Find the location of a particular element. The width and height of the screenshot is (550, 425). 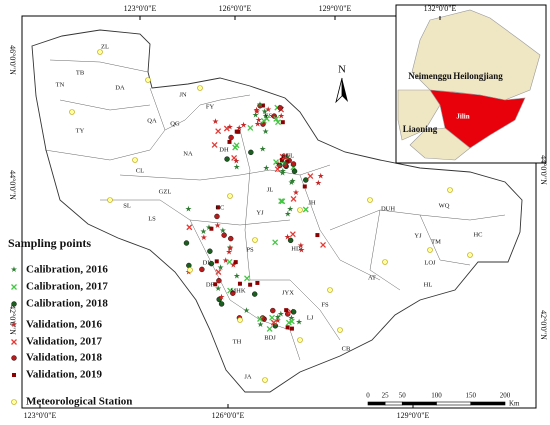

legend-symbol: ★ is located at coordinates (13, 269).